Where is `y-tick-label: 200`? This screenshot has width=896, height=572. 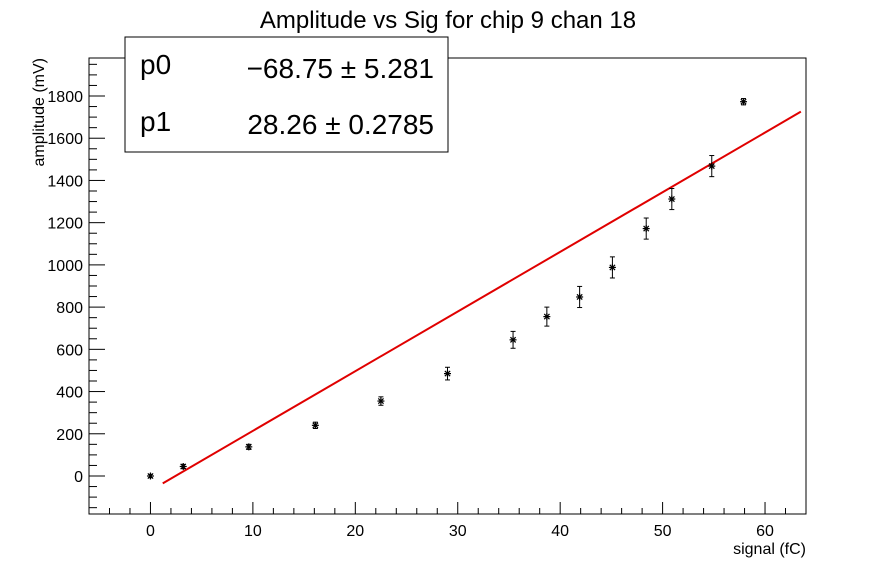
y-tick-label: 200 is located at coordinates (69, 435).